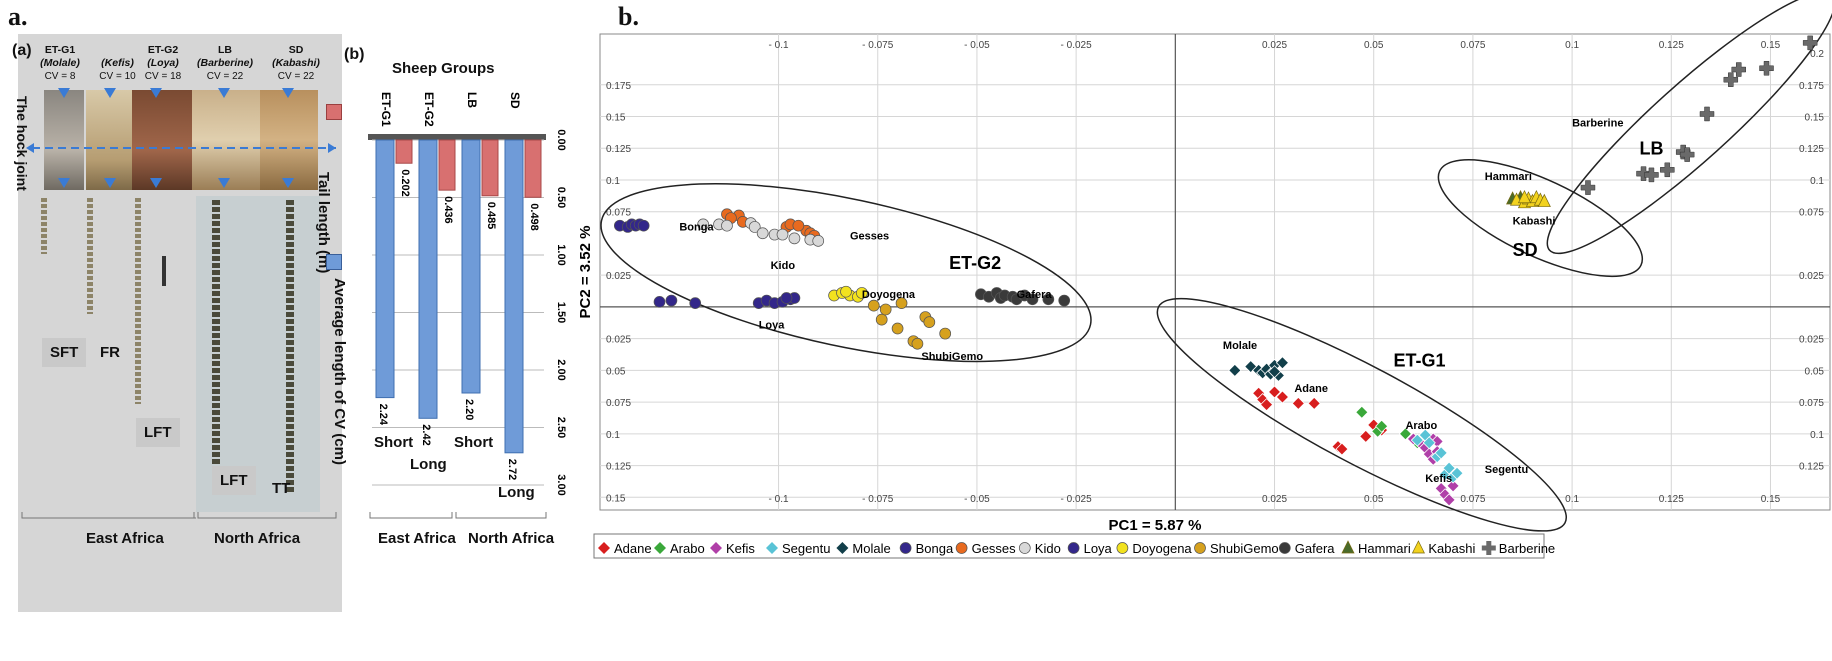 The height and width of the screenshot is (661, 1832). I want to click on header-cv: CV = 18, so click(163, 76).